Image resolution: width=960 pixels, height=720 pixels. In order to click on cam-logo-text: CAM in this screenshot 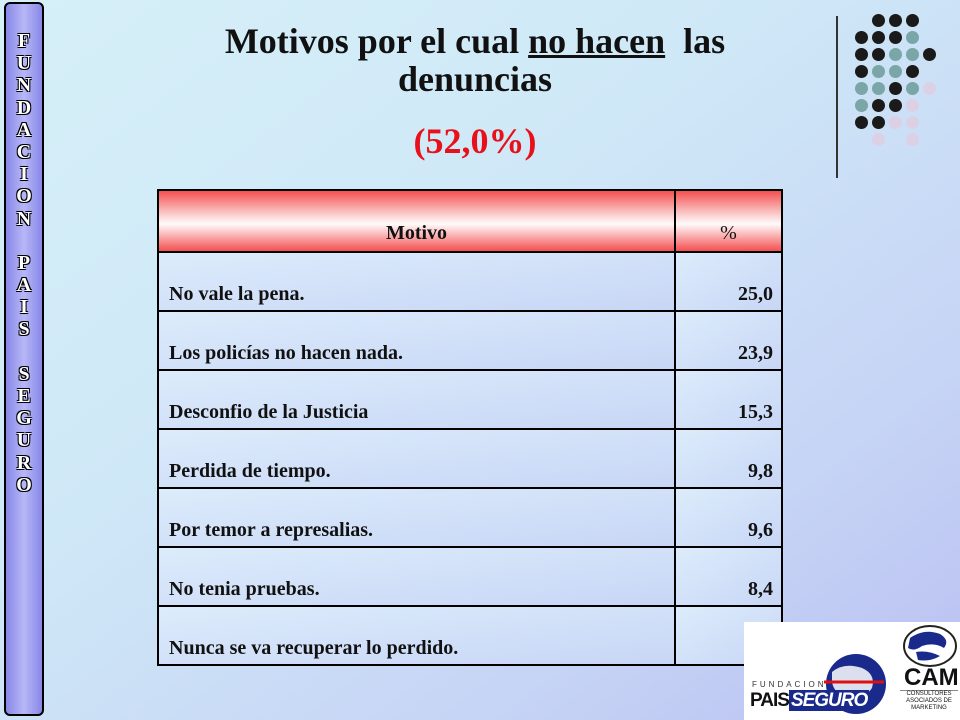, I will do `click(931, 677)`.